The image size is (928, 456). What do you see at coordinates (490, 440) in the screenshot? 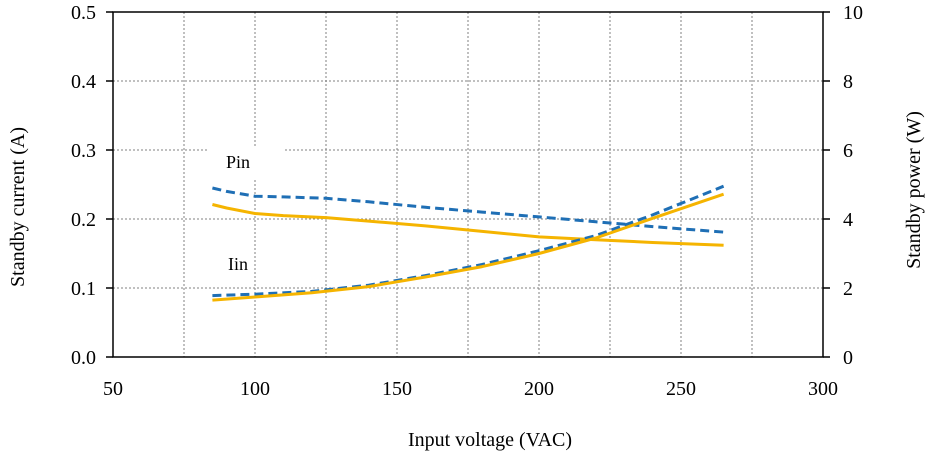
I see `x-axis-title: Input voltage (VAC)` at bounding box center [490, 440].